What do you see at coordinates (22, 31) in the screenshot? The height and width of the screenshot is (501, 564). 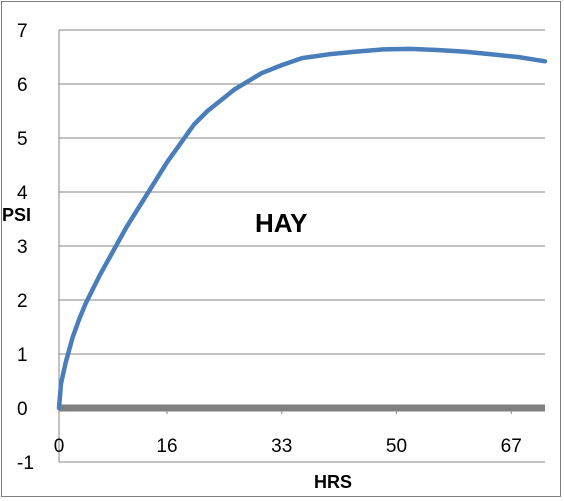 I see `y-tick-label: 7` at bounding box center [22, 31].